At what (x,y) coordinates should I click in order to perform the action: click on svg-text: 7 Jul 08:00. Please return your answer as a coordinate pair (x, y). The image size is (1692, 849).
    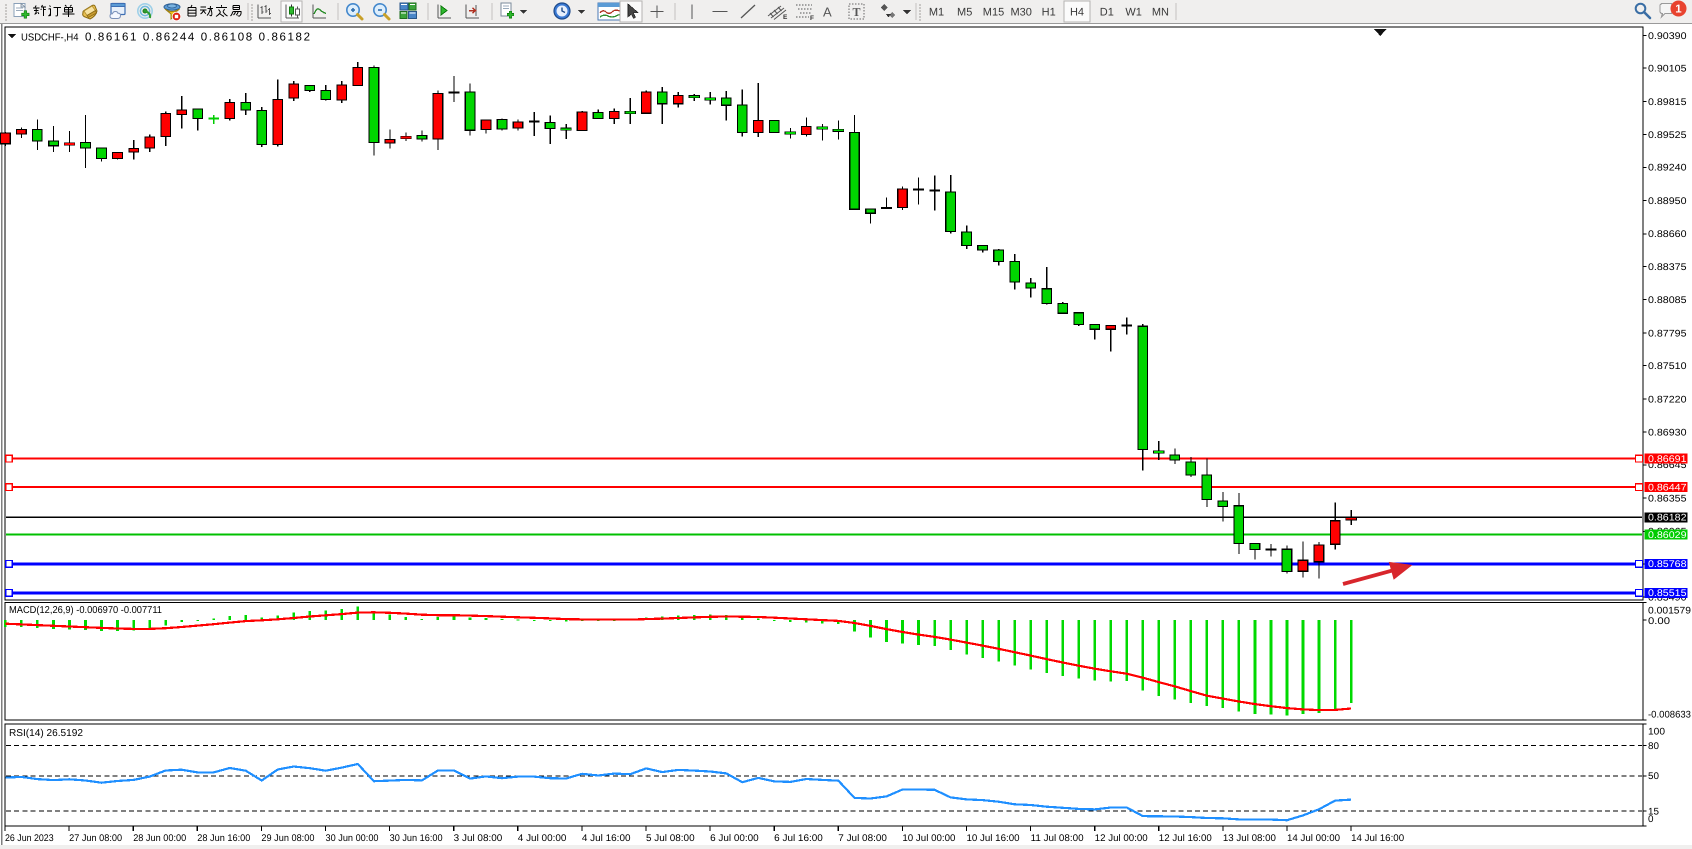
    Looking at the image, I should click on (862, 838).